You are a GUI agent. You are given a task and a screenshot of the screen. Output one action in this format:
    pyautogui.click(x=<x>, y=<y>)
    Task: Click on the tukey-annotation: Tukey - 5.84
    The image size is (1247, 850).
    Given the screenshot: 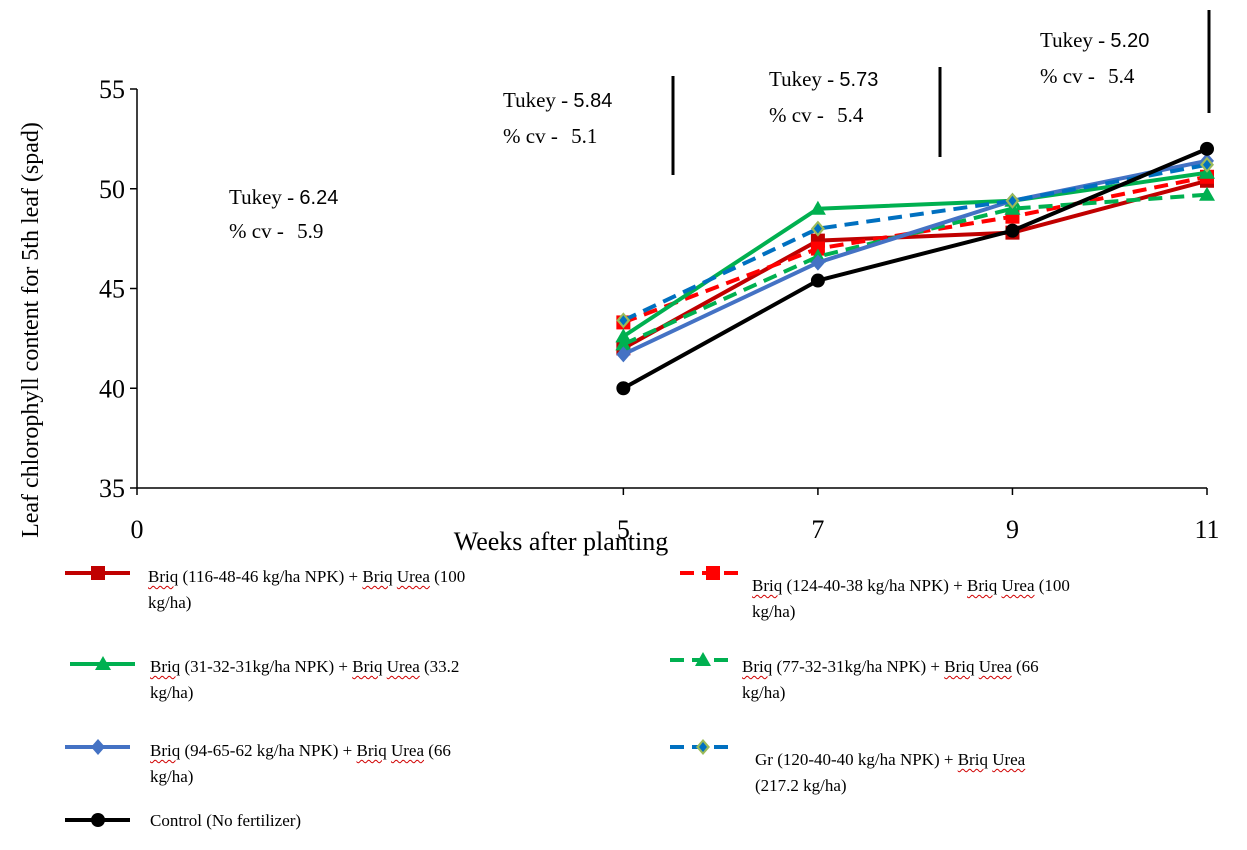 What is the action you would take?
    pyautogui.click(x=557, y=100)
    